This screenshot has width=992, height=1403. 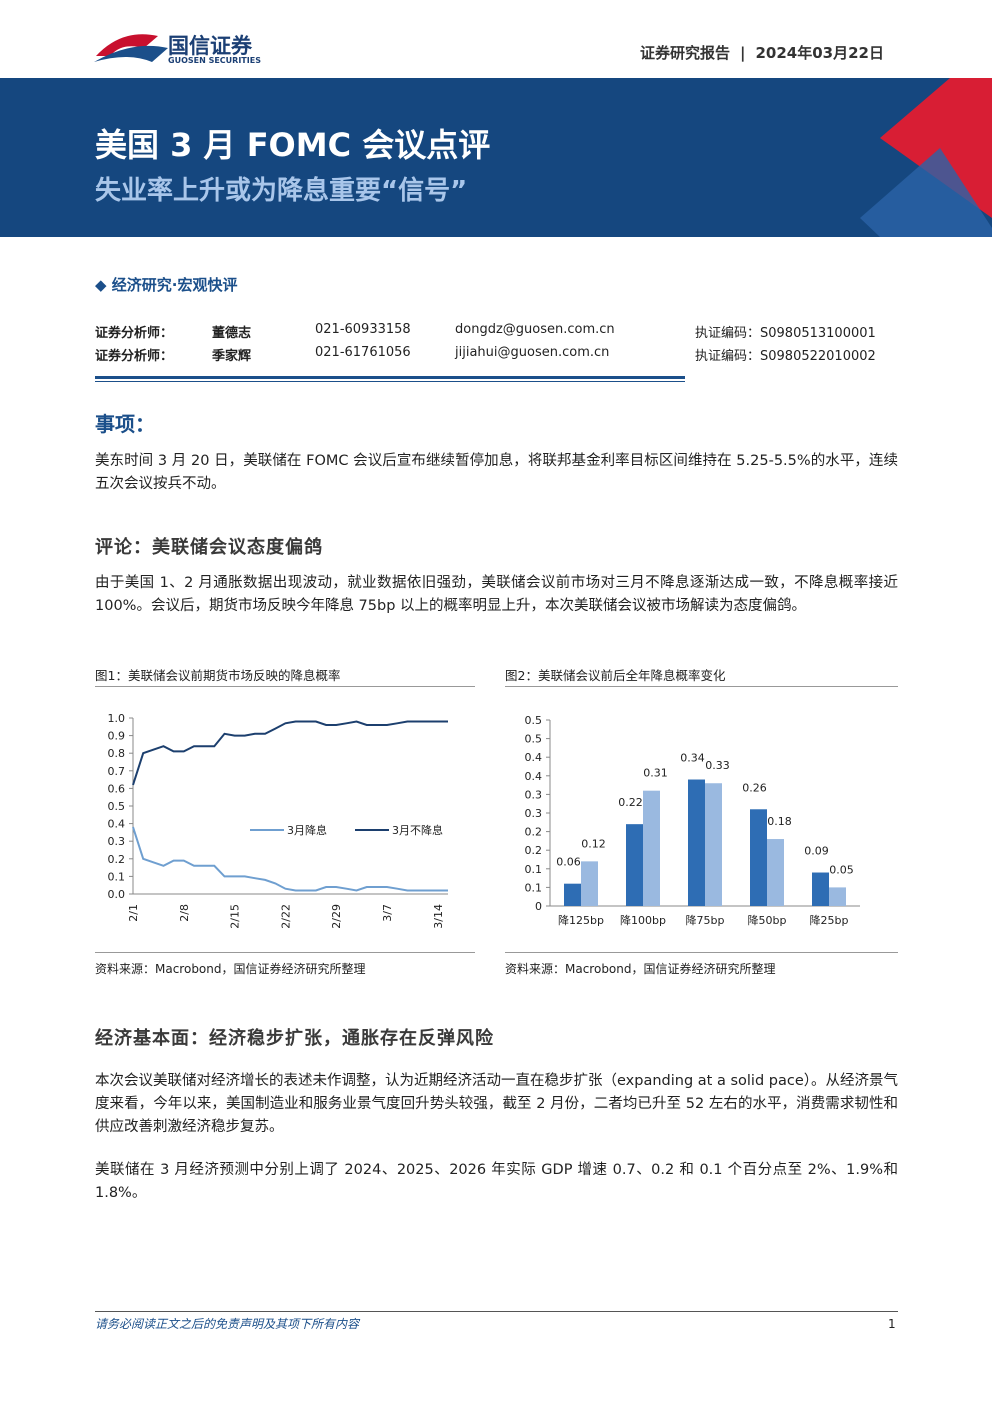 I want to click on rule-thin, so click(x=390, y=381).